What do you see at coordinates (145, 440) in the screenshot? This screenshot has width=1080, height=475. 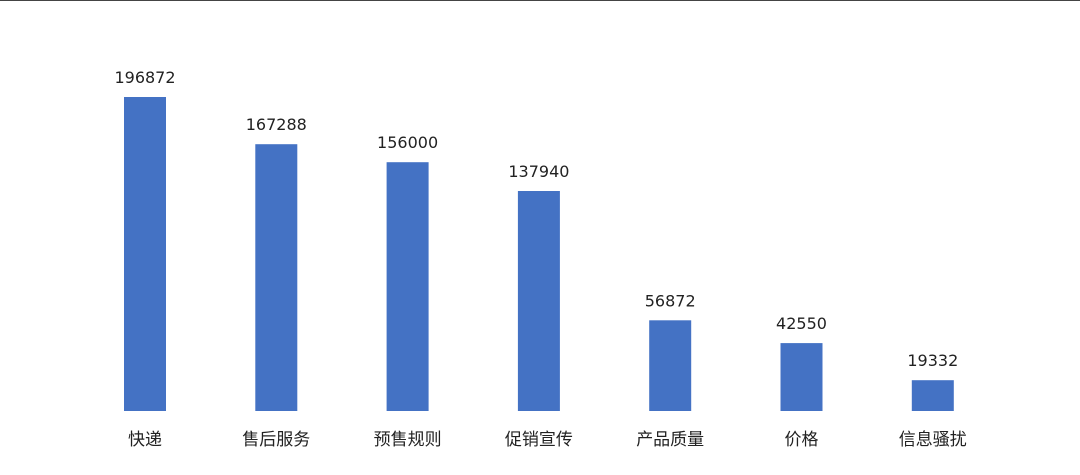 I see `category-label-0: 快递` at bounding box center [145, 440].